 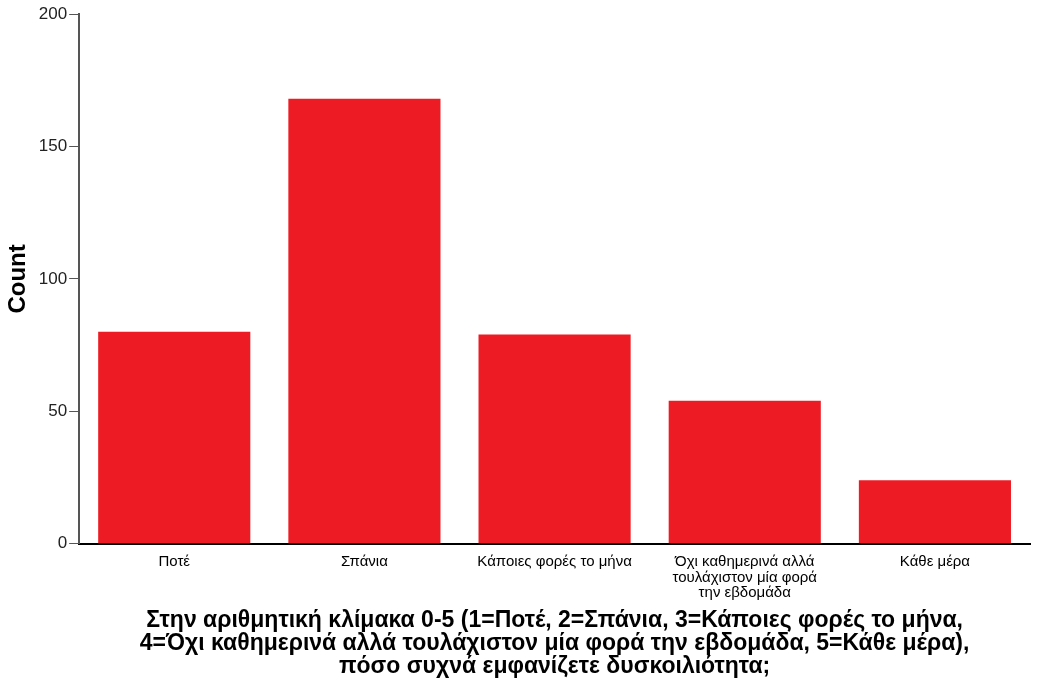 I want to click on y-tick-label: 150, so click(x=53, y=146).